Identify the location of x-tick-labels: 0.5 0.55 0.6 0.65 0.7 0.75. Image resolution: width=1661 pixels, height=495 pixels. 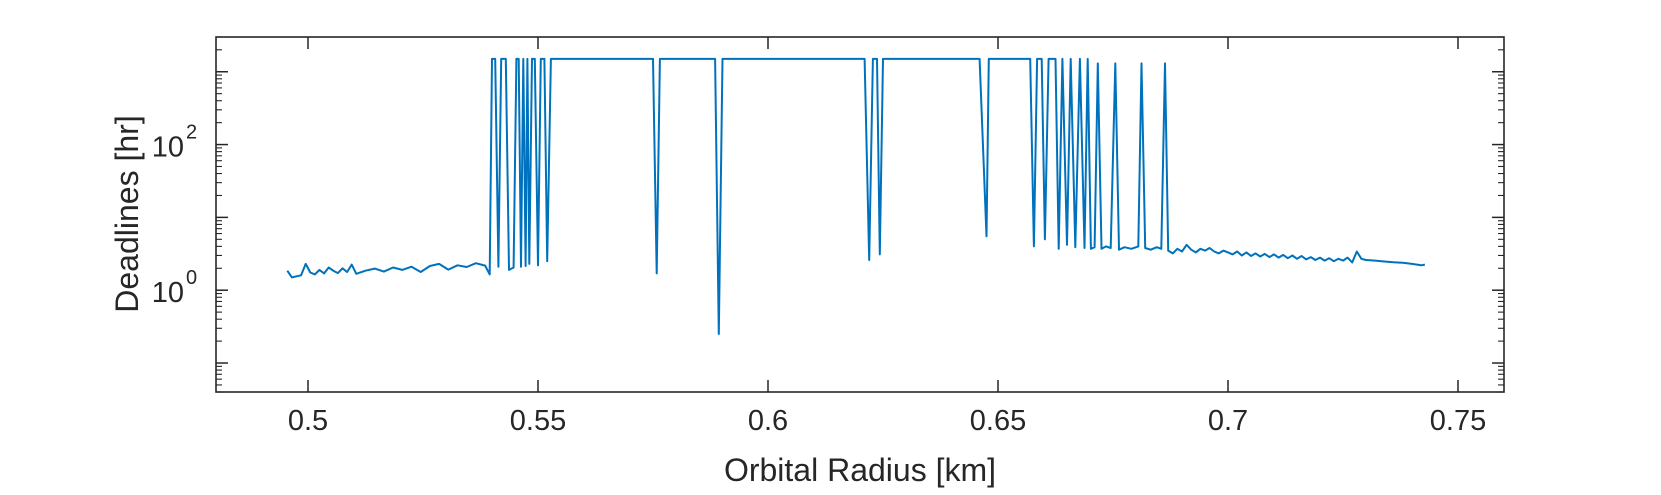
(887, 421).